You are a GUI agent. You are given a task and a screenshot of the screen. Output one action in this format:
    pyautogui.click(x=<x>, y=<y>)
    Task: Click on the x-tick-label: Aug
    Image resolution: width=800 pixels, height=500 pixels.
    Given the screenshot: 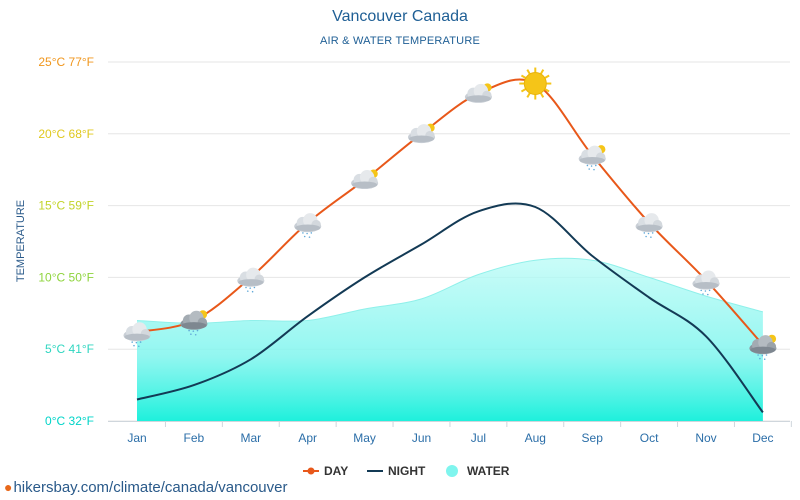 What is the action you would take?
    pyautogui.click(x=535, y=438)
    